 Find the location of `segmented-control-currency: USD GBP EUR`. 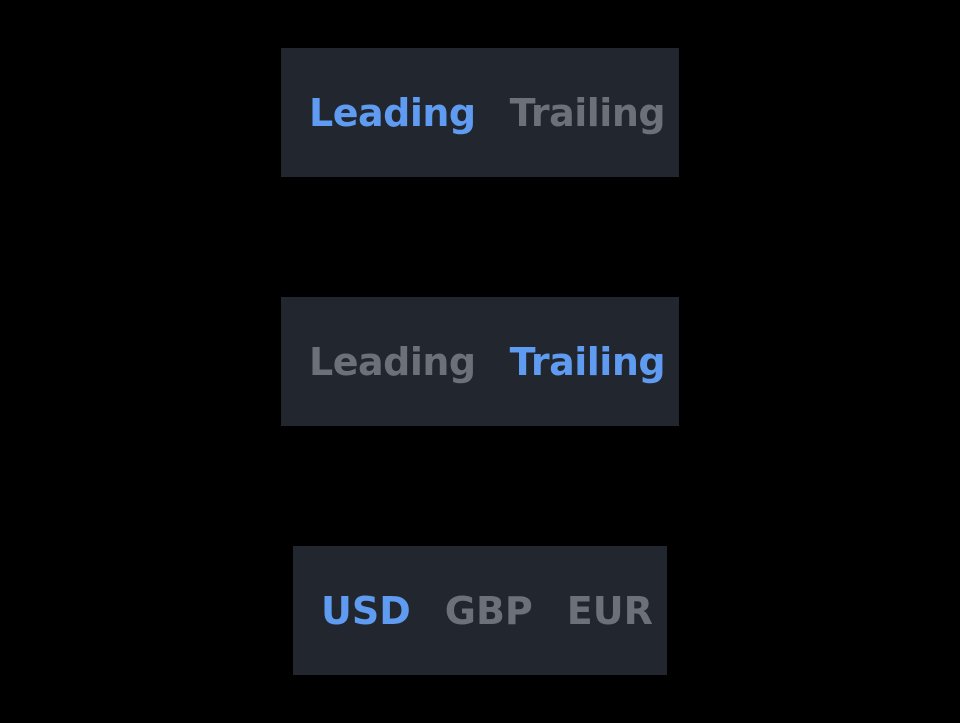

segmented-control-currency: USD GBP EUR is located at coordinates (480, 610).